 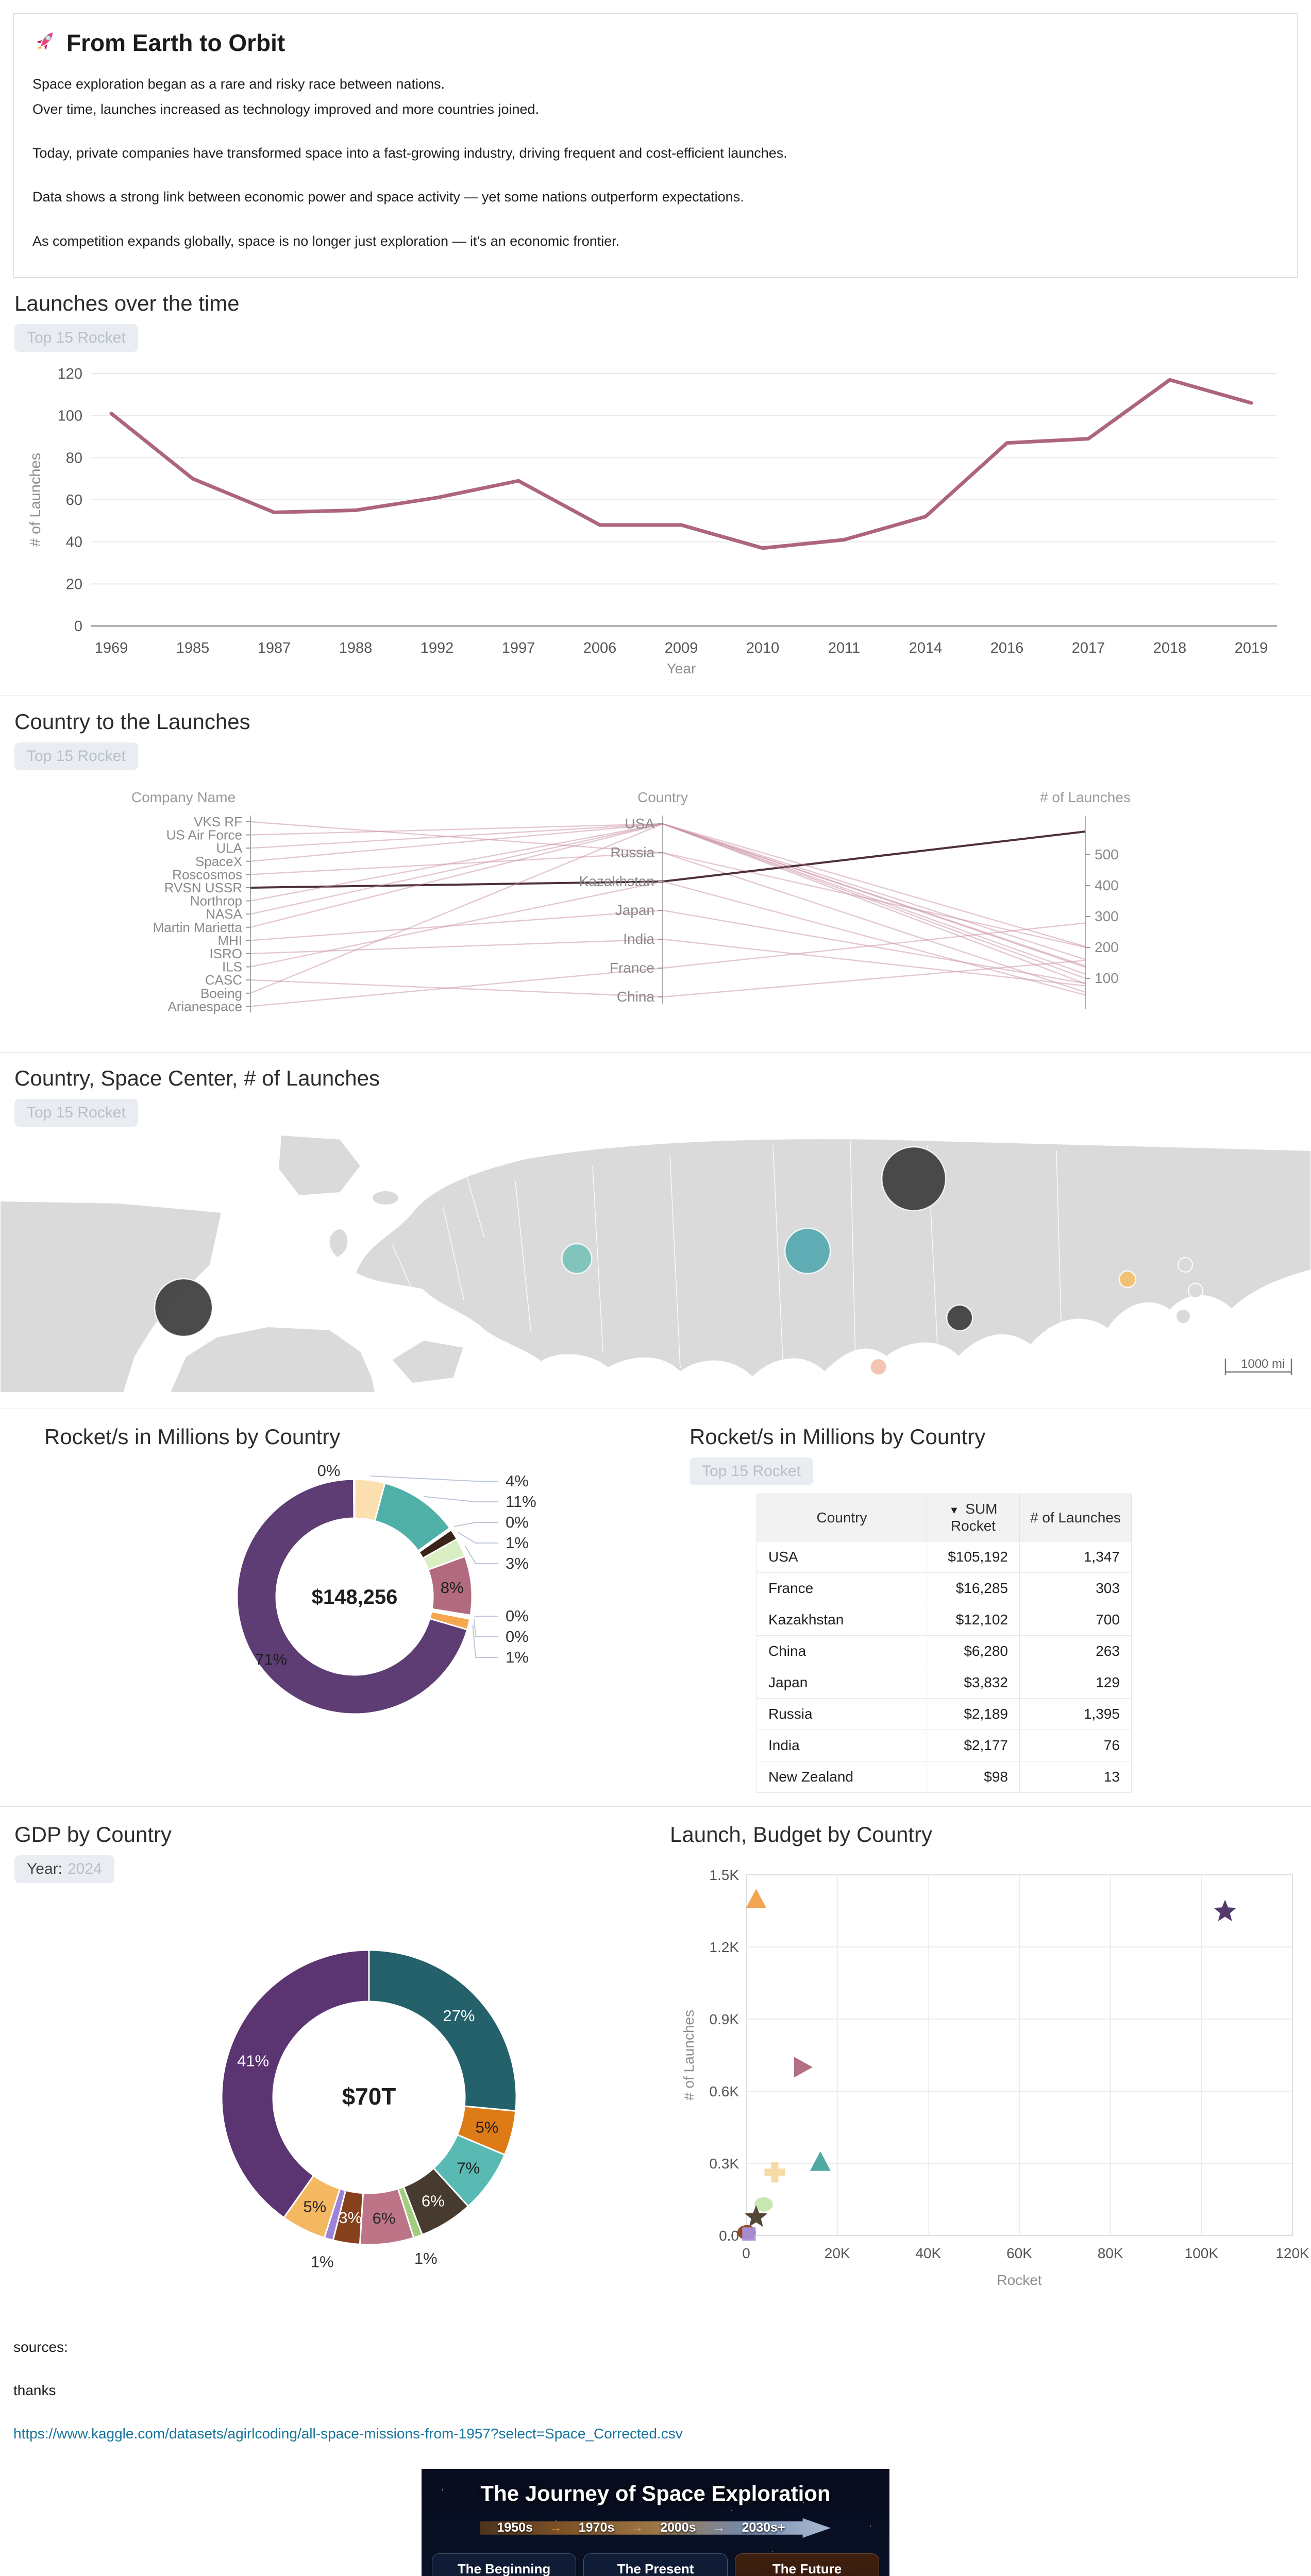 I want to click on scatter-point-Other, so click(x=749, y=2234).